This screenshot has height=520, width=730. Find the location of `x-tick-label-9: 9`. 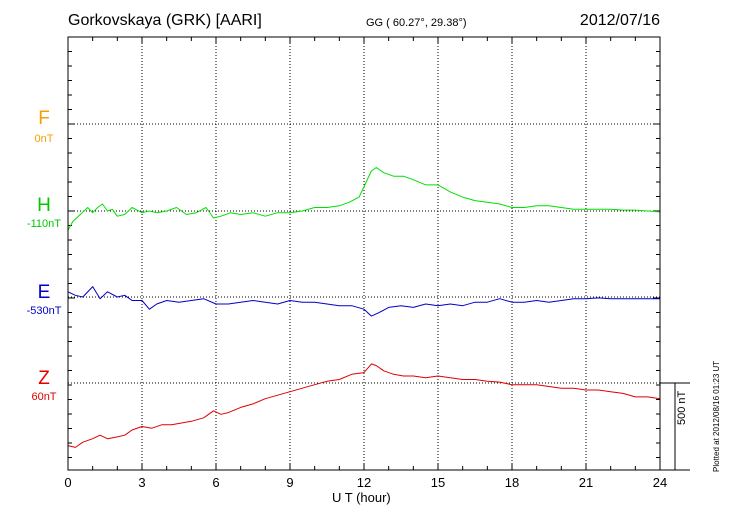

x-tick-label-9: 9 is located at coordinates (289, 482).